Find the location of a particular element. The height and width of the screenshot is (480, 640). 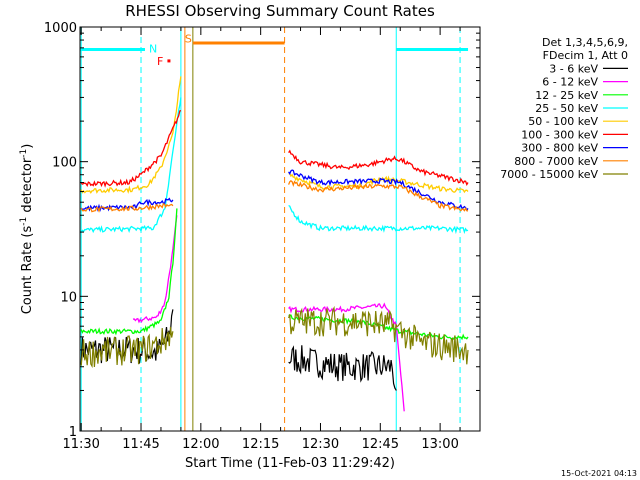

legend-header: Det 1,3,4,5,6,9, is located at coordinates (585, 42).